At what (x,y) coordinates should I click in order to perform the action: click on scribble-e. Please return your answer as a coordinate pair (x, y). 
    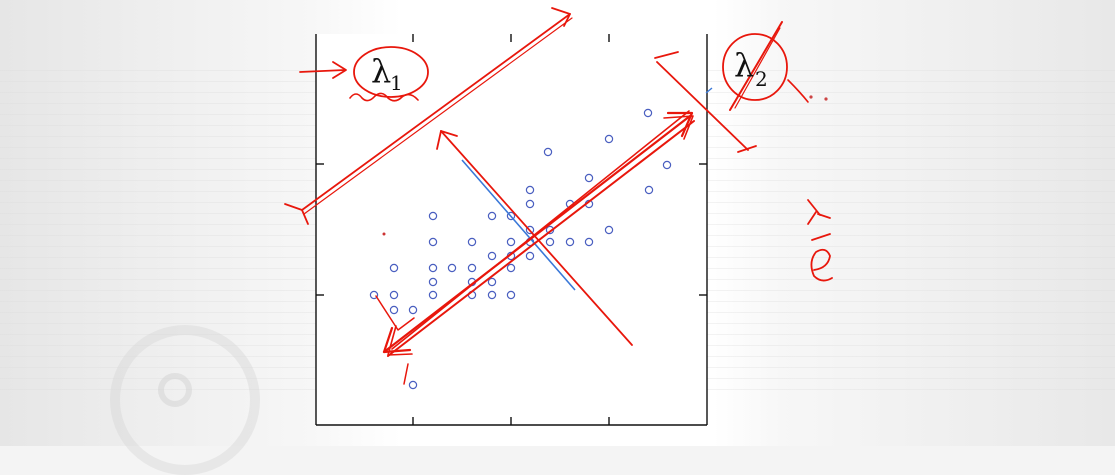
    Looking at the image, I should click on (821, 257).